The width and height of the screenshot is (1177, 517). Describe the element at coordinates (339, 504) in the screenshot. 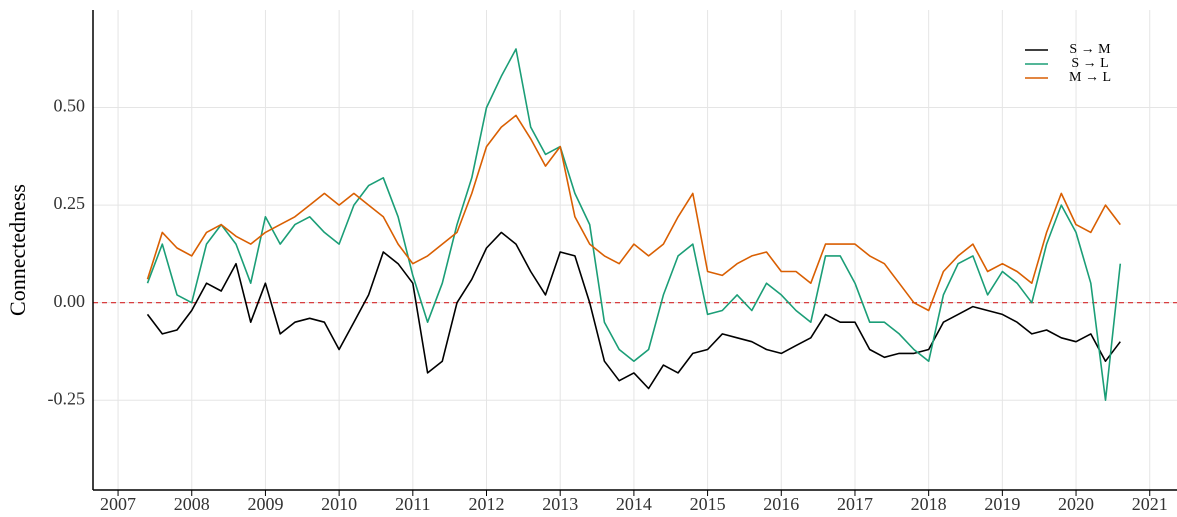

I see `x-tick-label: 2010` at that location.